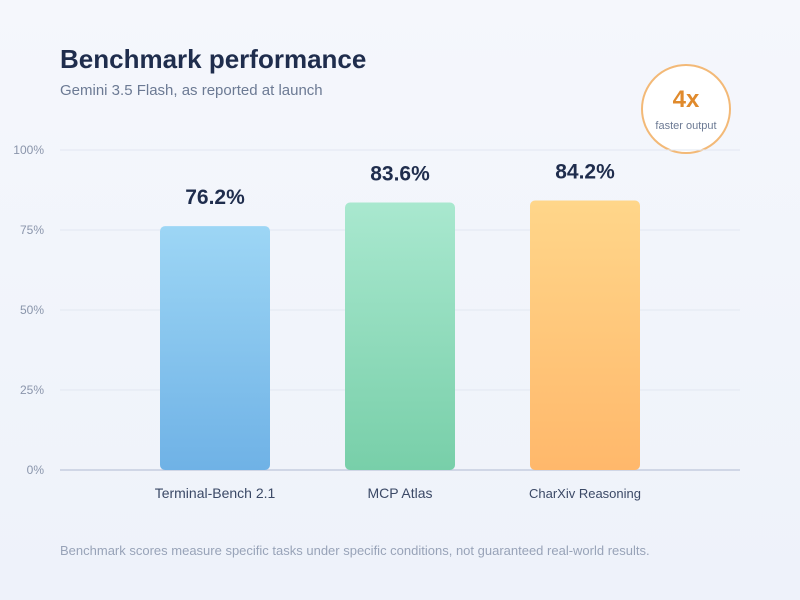 The height and width of the screenshot is (600, 800). What do you see at coordinates (32, 390) in the screenshot?
I see `y-tick-label: 25%` at bounding box center [32, 390].